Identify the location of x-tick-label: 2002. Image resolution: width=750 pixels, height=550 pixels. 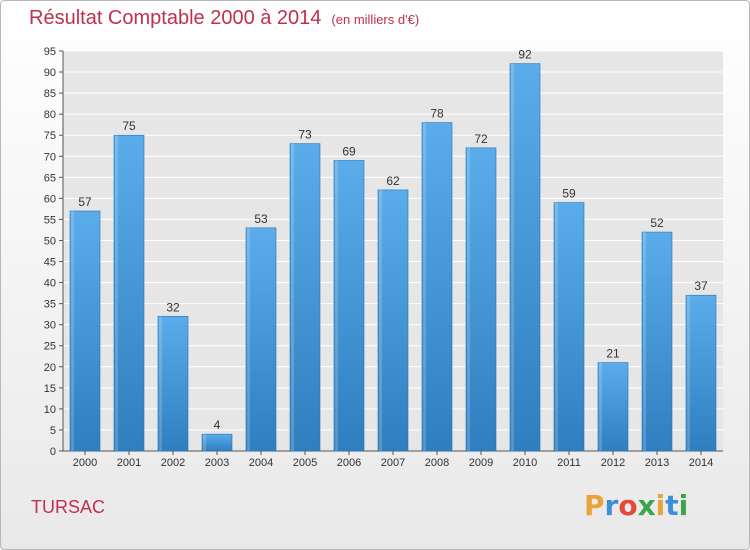
(173, 463).